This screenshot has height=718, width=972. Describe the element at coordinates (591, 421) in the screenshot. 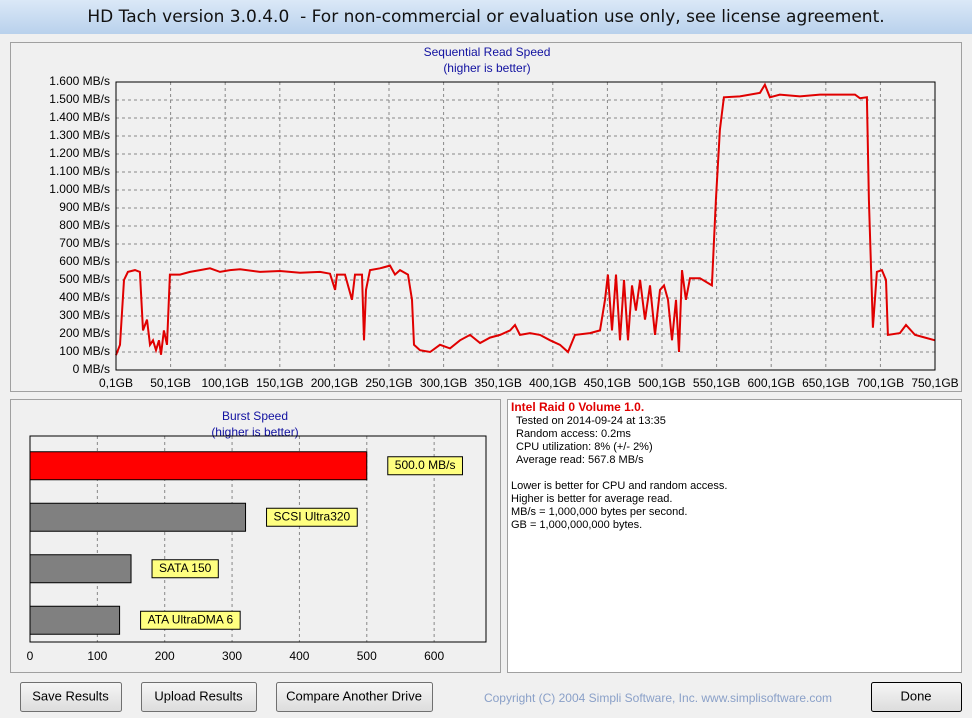

I see `info-line: Tested on 2014-09-24 at 13:35` at that location.